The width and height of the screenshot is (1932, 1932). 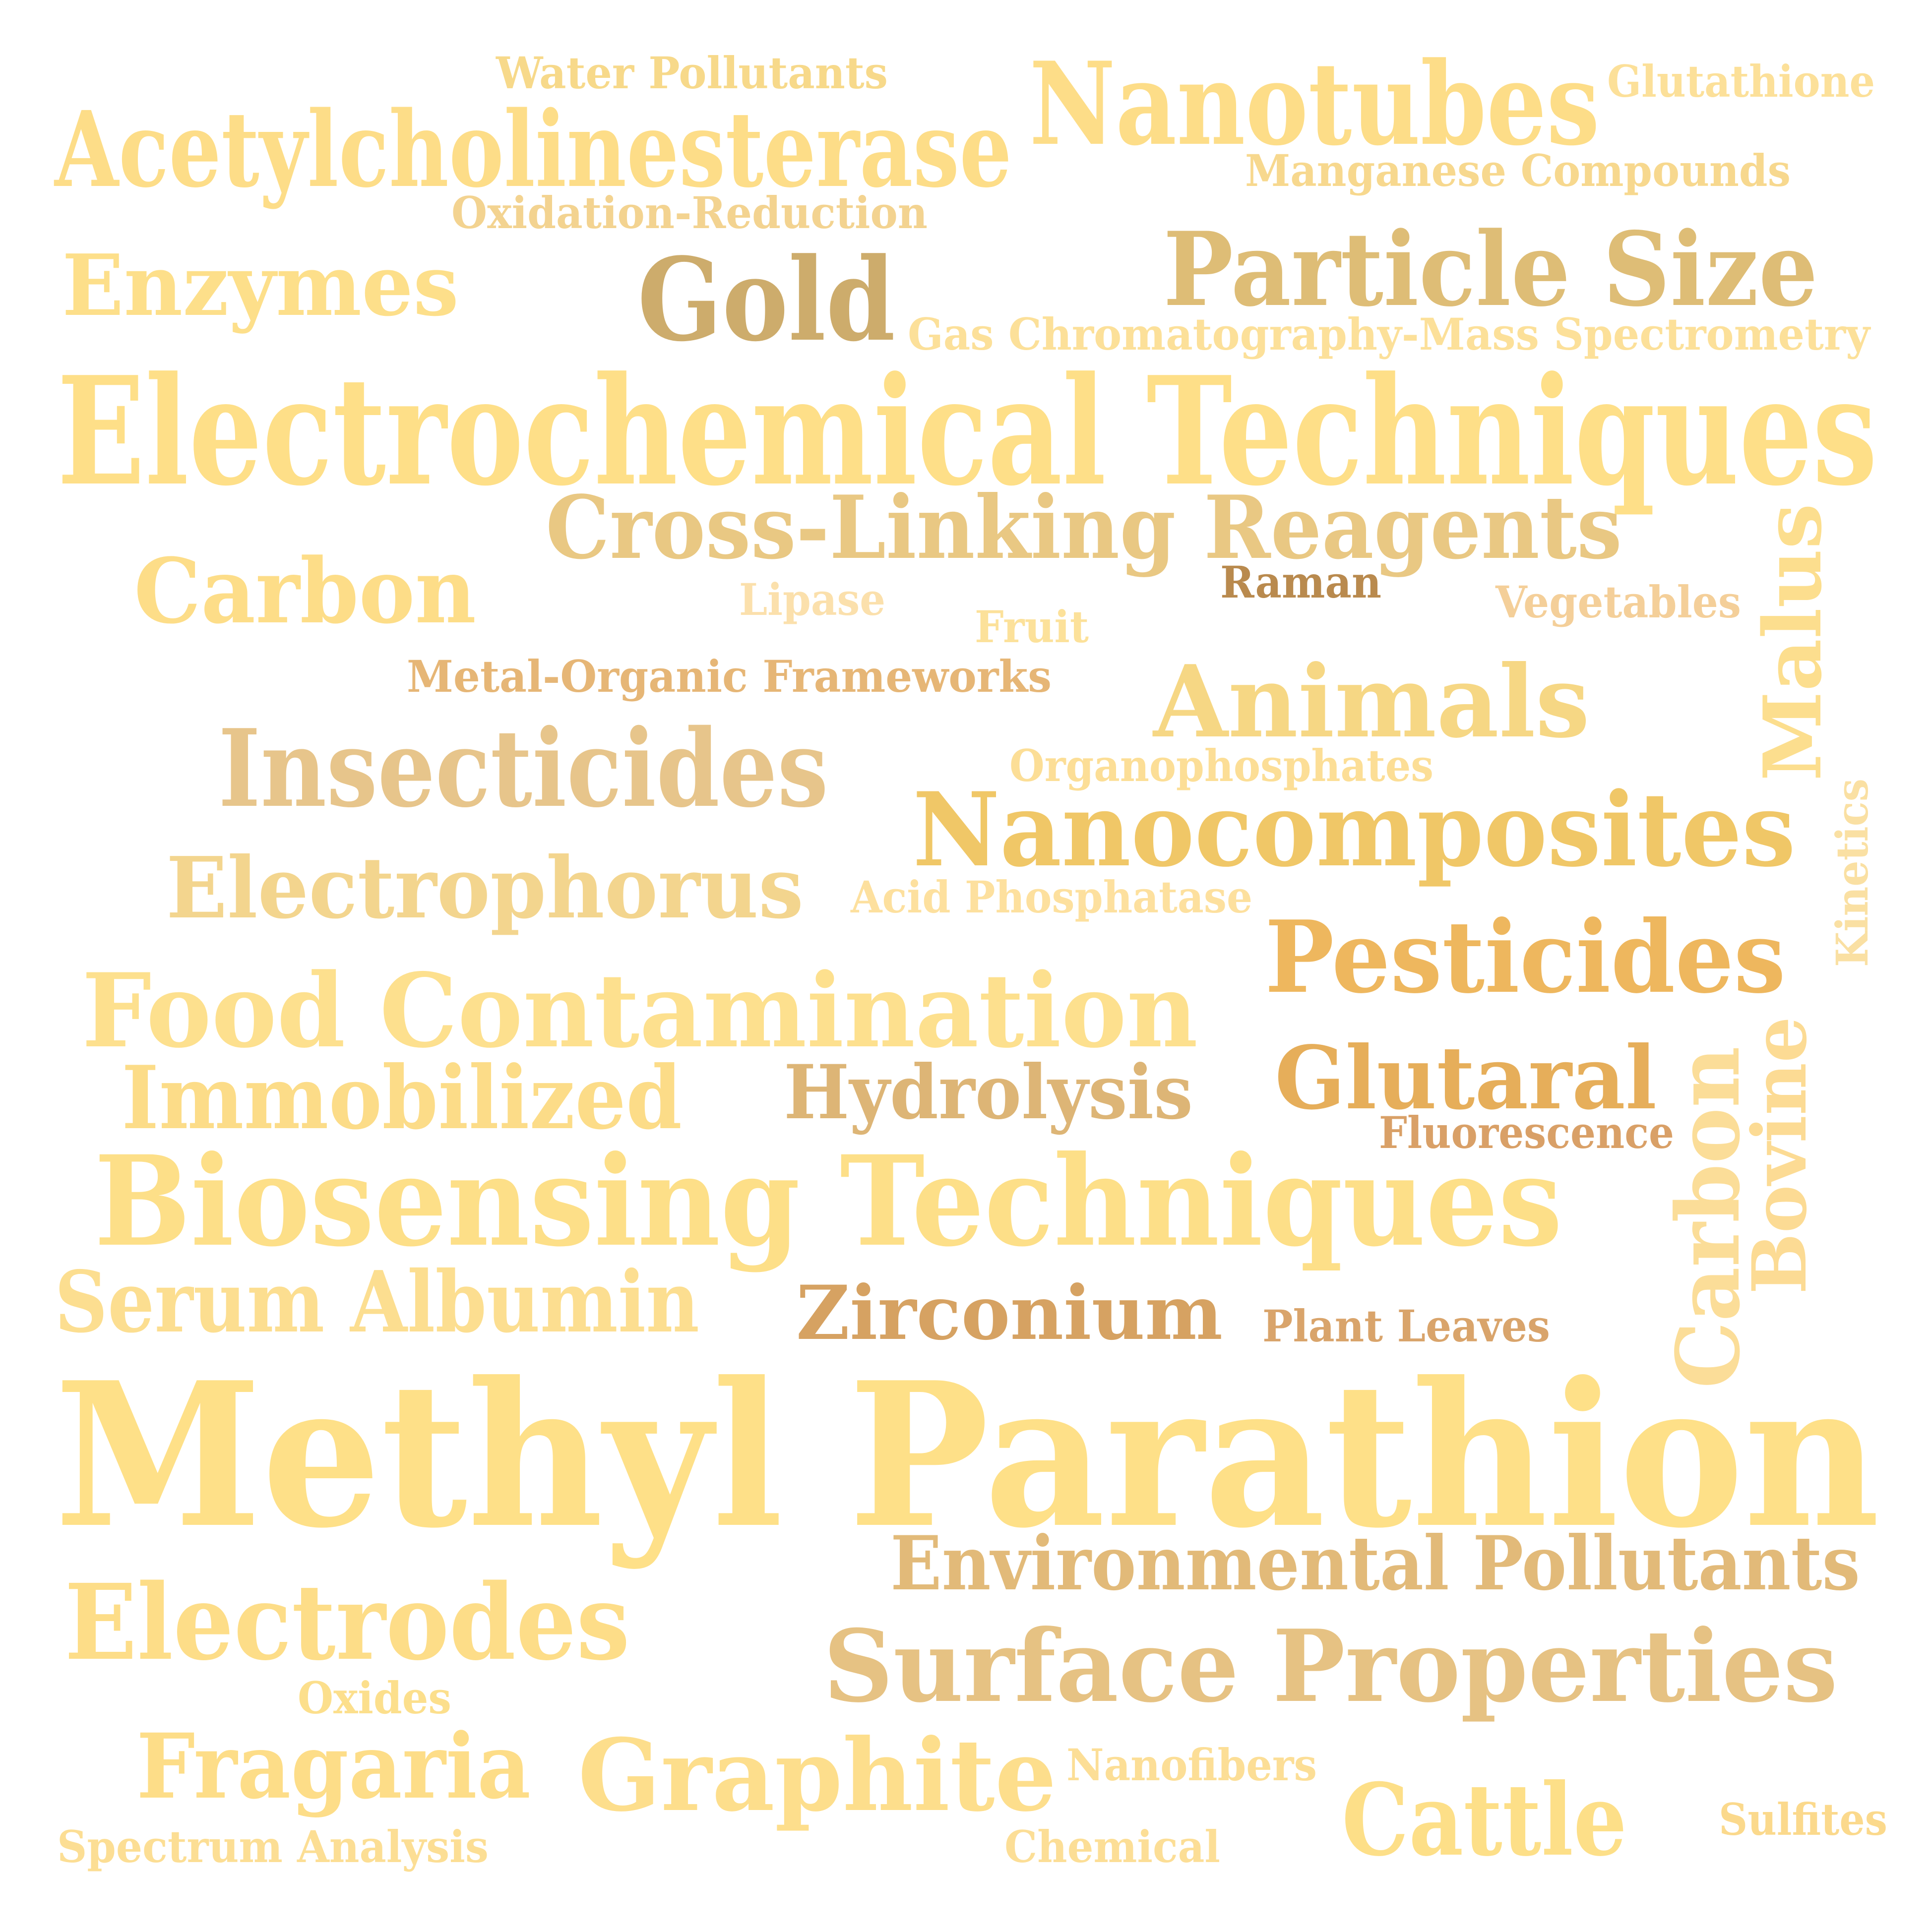 What do you see at coordinates (640, 1011) in the screenshot?
I see `word-food-contamination: Food Contamination` at bounding box center [640, 1011].